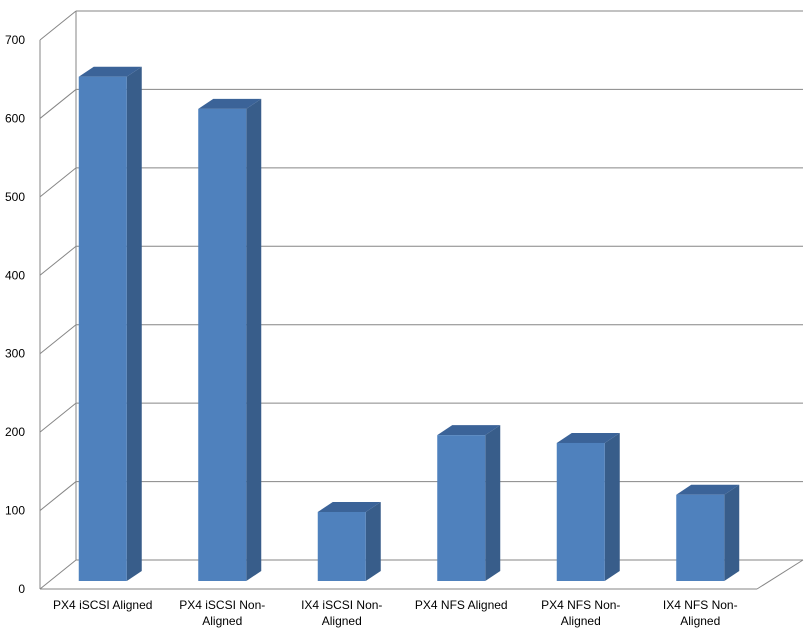 The width and height of the screenshot is (811, 634). Describe the element at coordinates (700, 605) in the screenshot. I see `x-category-label: IX4 NFS Non-` at that location.